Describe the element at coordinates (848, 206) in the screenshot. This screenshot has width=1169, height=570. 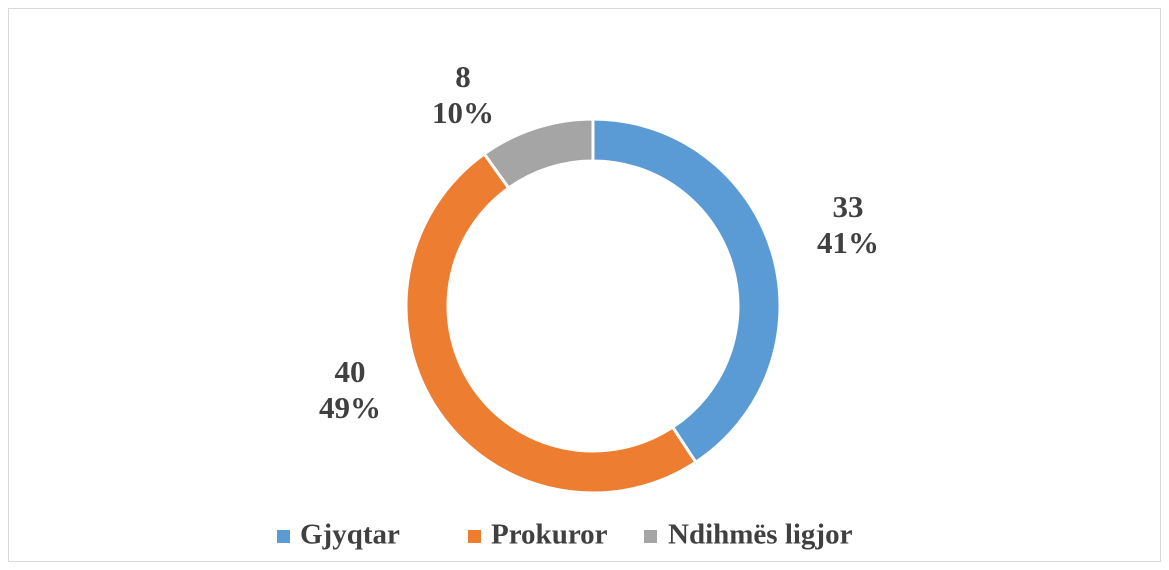
I see `data-label-value: 33` at that location.